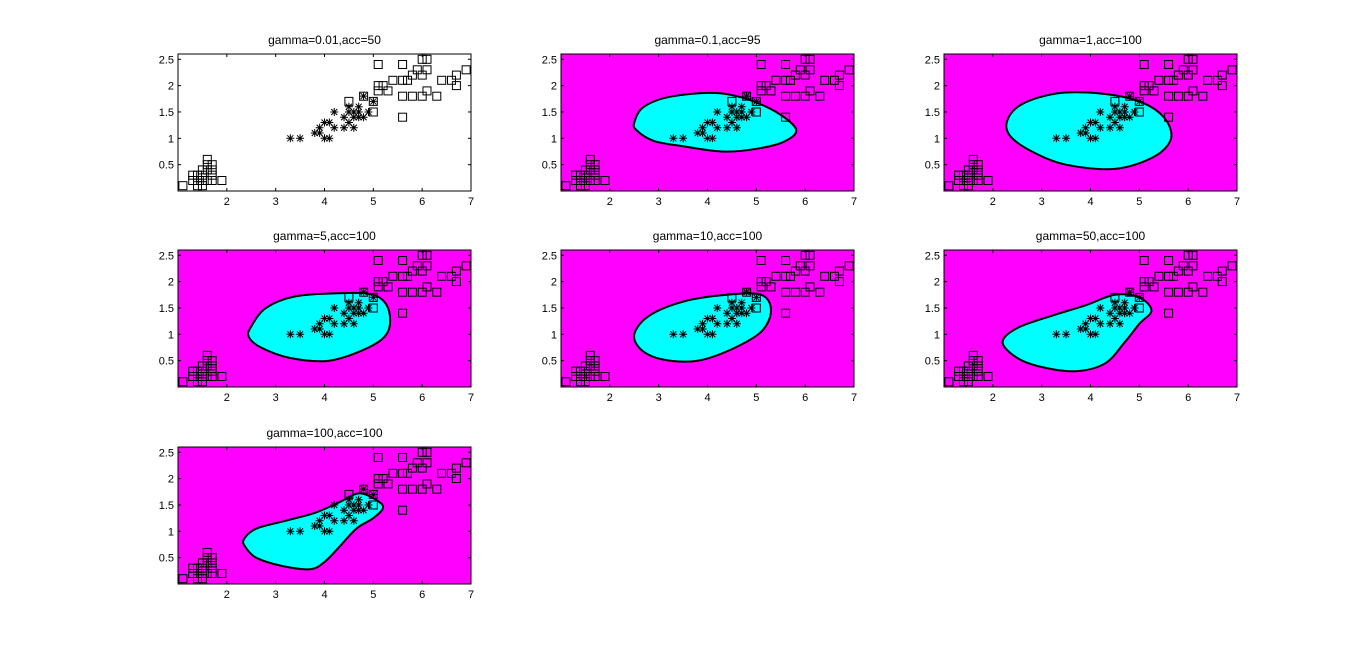 Image resolution: width=1366 pixels, height=657 pixels. I want to click on subplot-7: 2 3 4 5 6 7 0.5 1 1.5 2 2.5 gamma=100,acc=100, so click(316, 513).